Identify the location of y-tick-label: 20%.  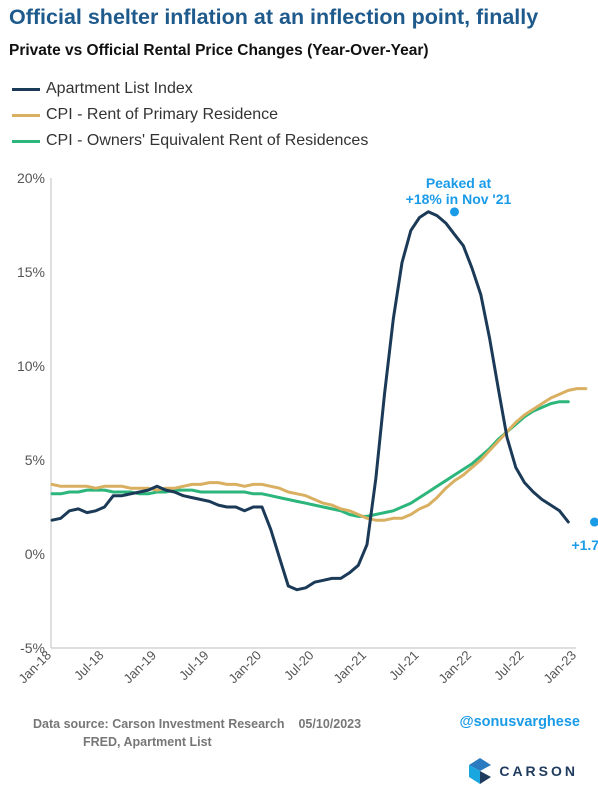
(31, 178).